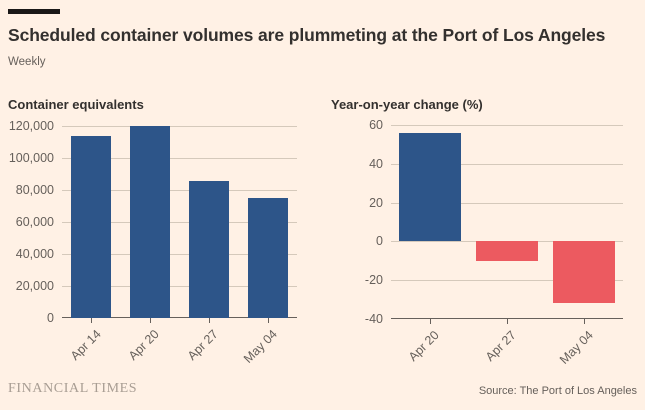 The image size is (645, 410). What do you see at coordinates (376, 202) in the screenshot?
I see `y-tick-label: 20` at bounding box center [376, 202].